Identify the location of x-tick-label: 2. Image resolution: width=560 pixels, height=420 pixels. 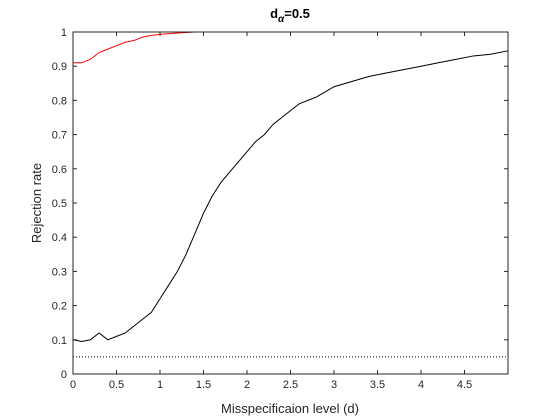
(247, 385).